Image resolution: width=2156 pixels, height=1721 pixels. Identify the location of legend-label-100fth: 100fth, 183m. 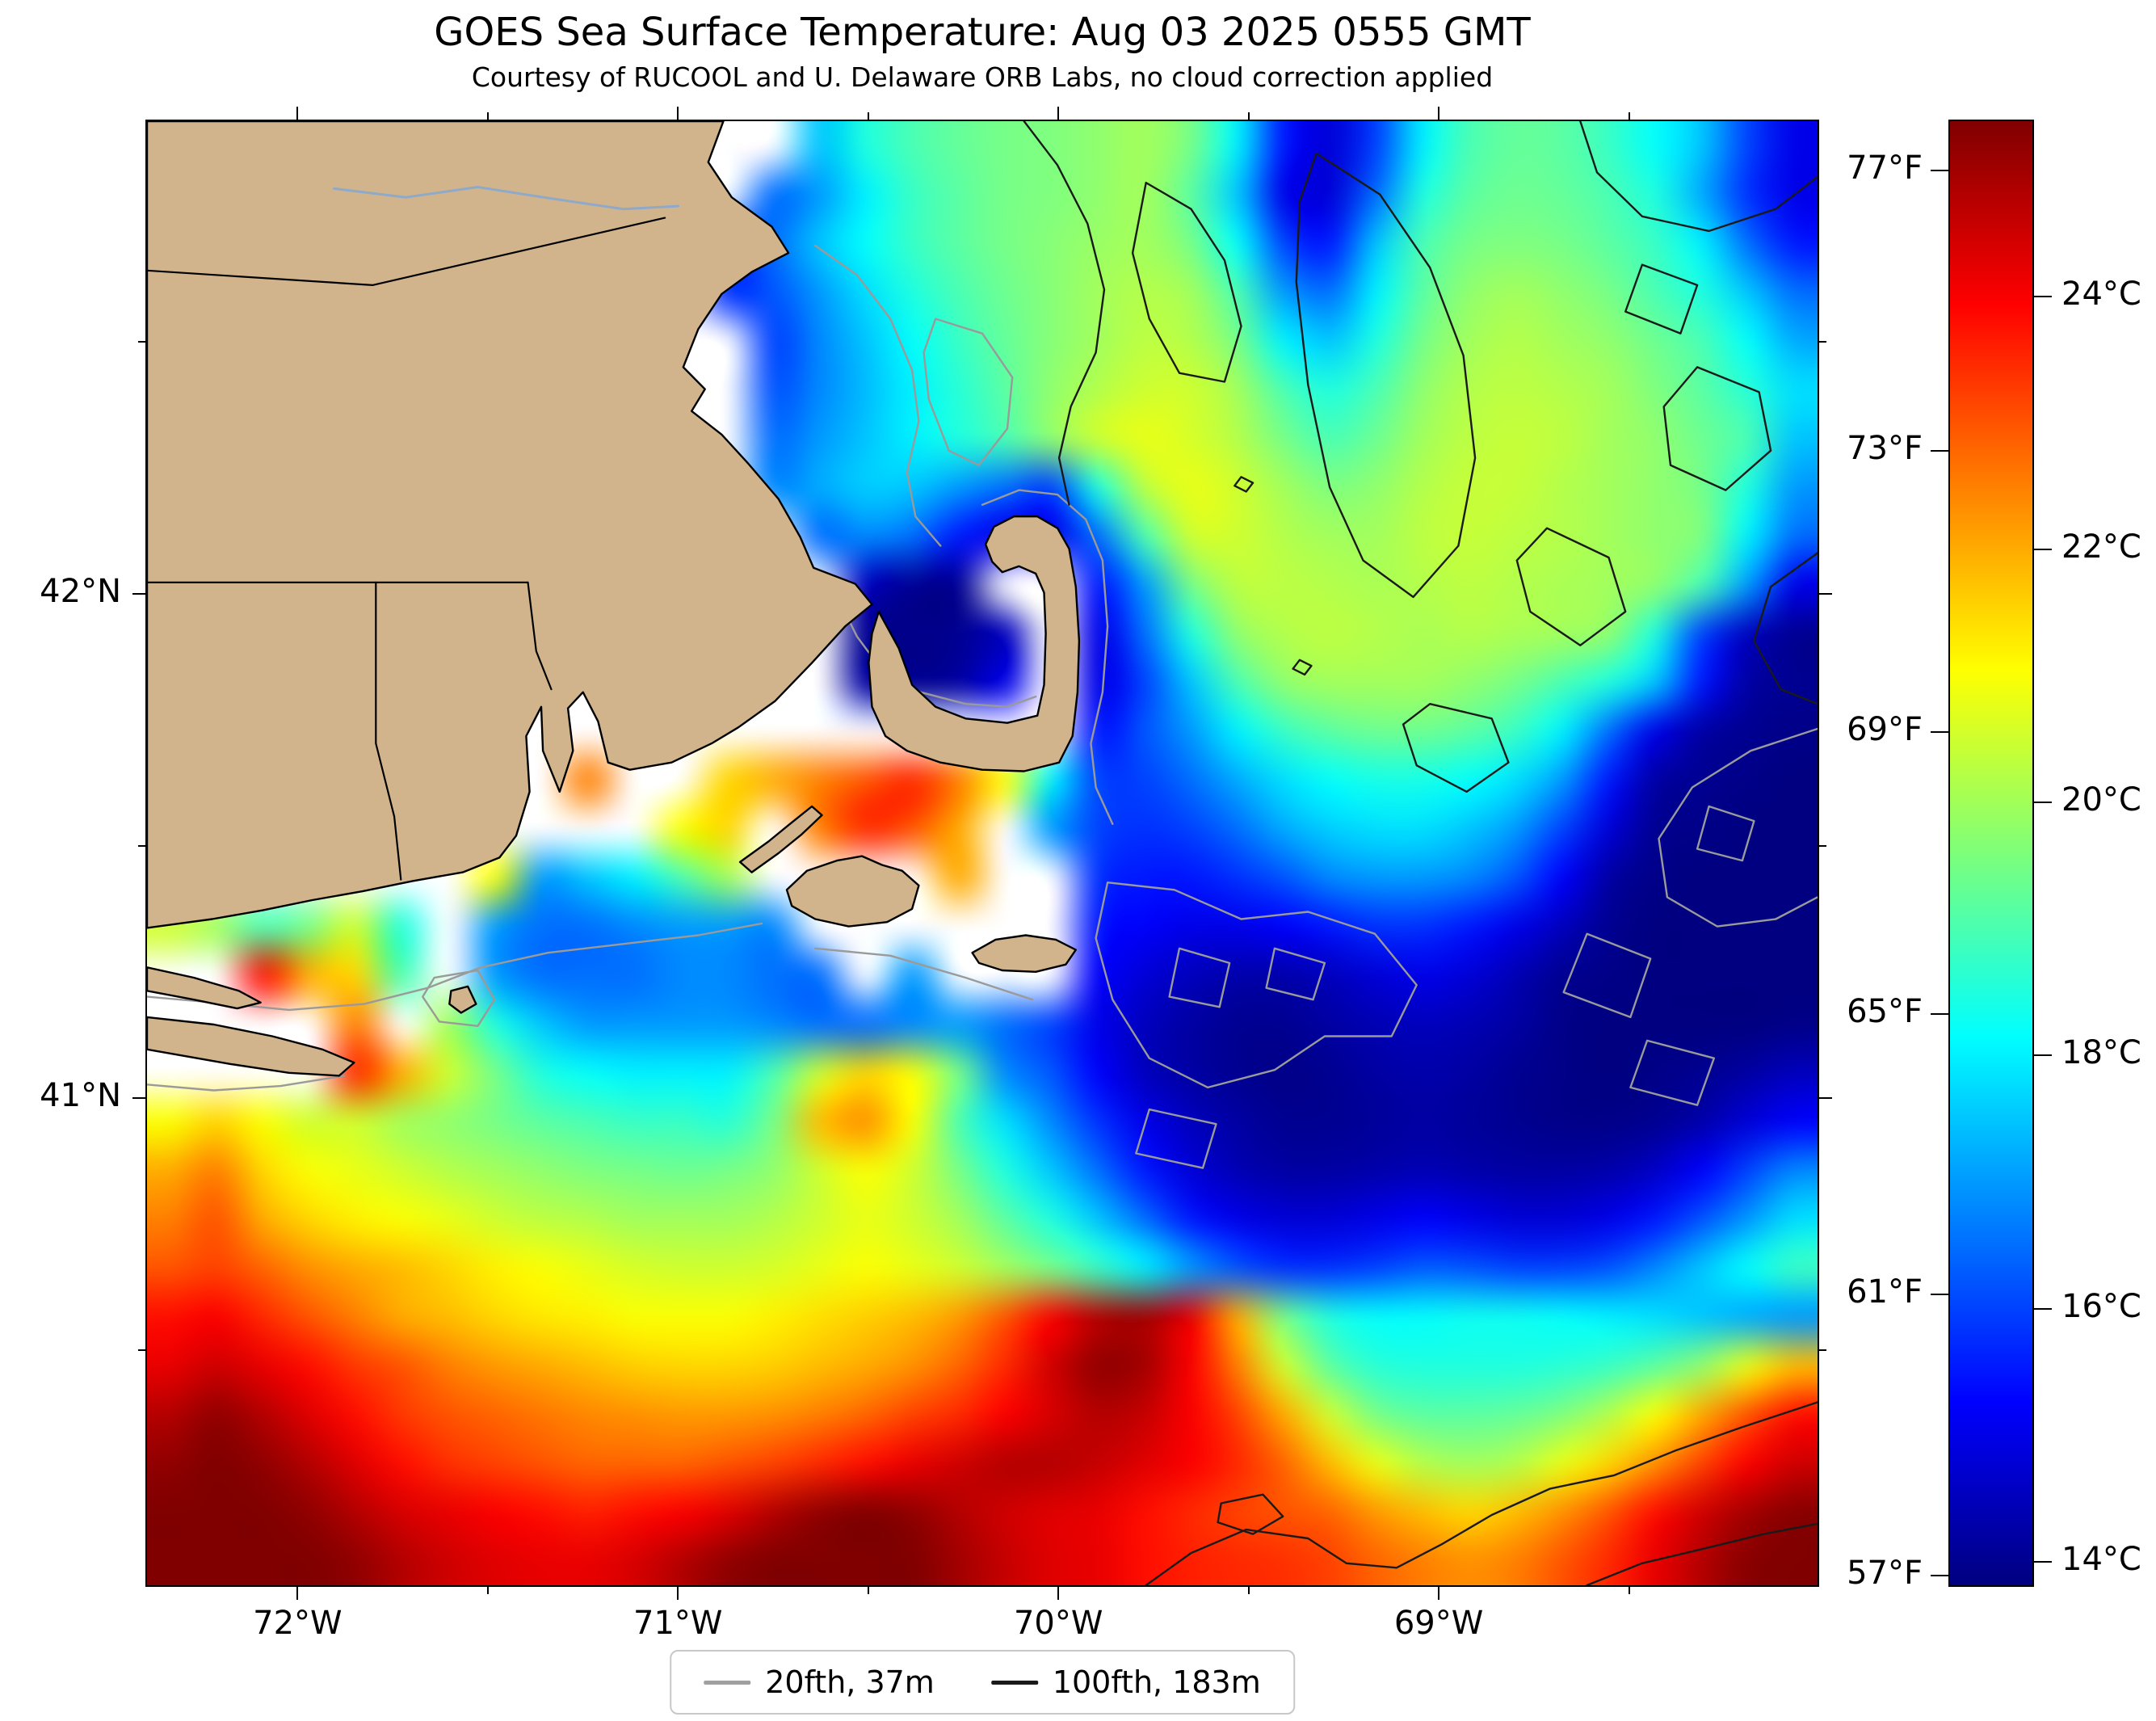
(1156, 1682).